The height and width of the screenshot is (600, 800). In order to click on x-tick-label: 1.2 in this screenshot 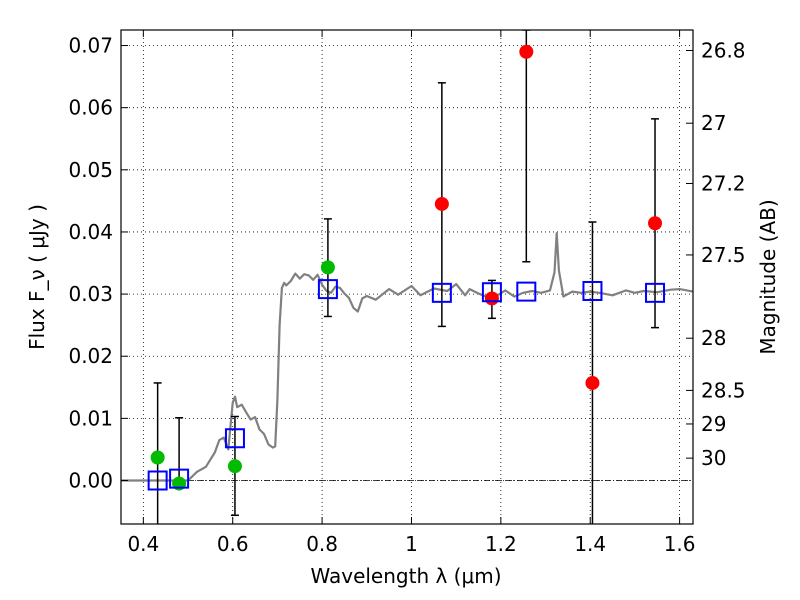, I will do `click(501, 544)`.